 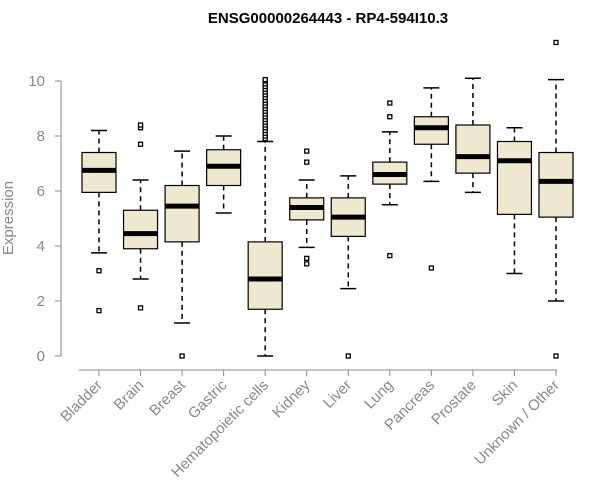 I want to click on y-tick-label: 8, so click(x=41, y=136).